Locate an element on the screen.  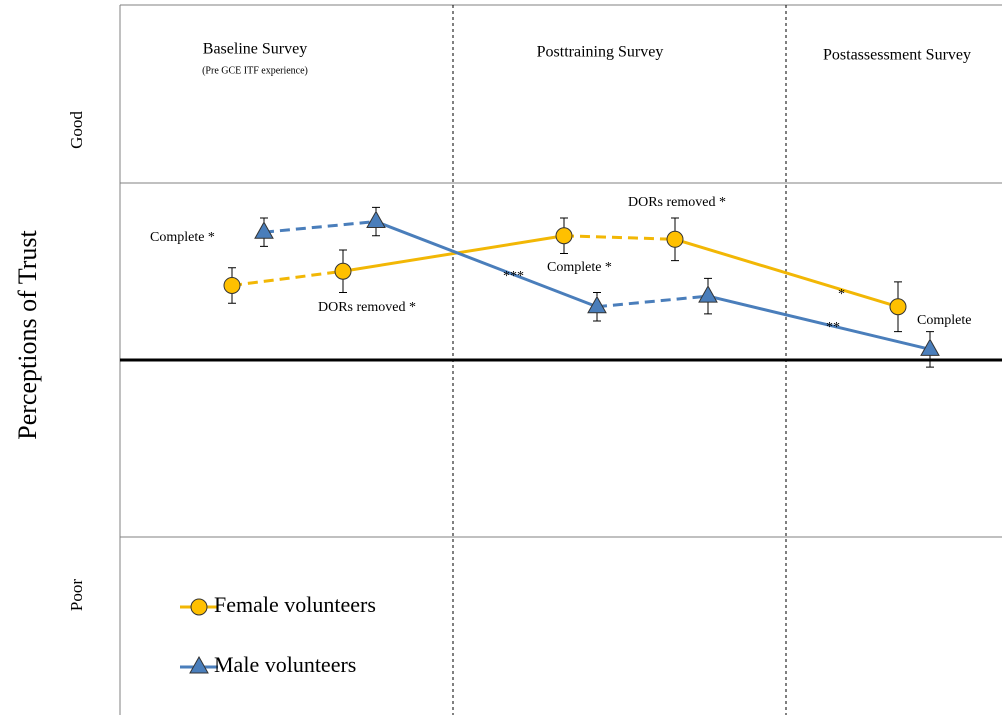
annotation: Complete is located at coordinates (944, 320).